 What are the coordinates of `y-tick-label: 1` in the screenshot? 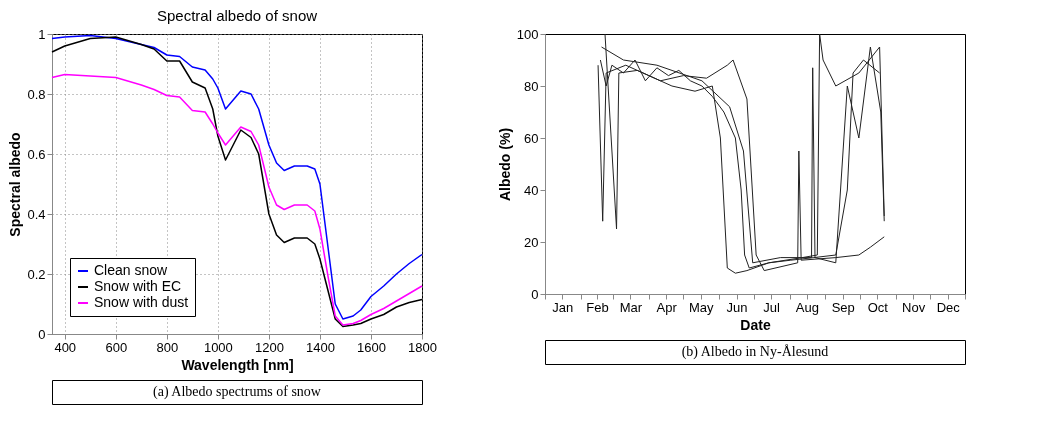 It's located at (42, 34).